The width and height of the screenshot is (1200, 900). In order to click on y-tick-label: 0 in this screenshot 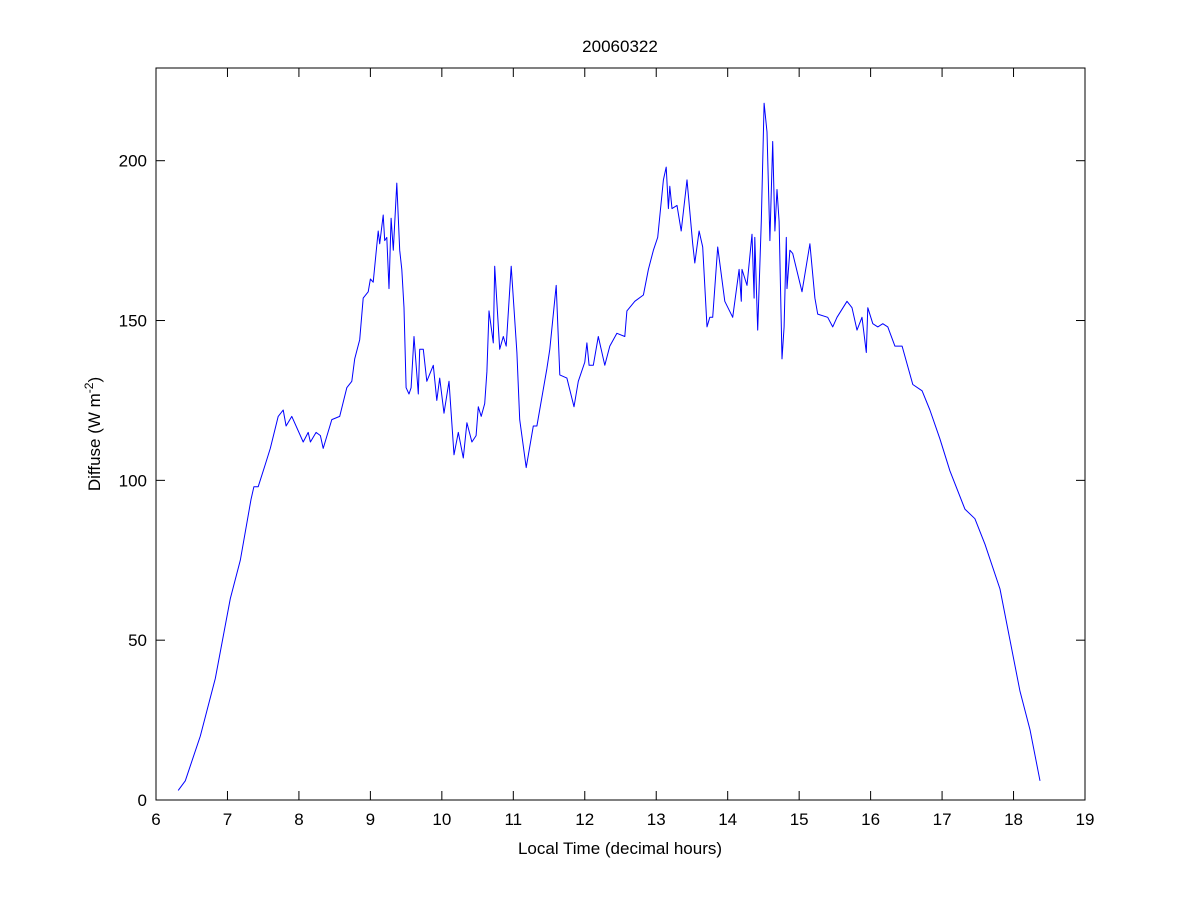, I will do `click(142, 800)`.